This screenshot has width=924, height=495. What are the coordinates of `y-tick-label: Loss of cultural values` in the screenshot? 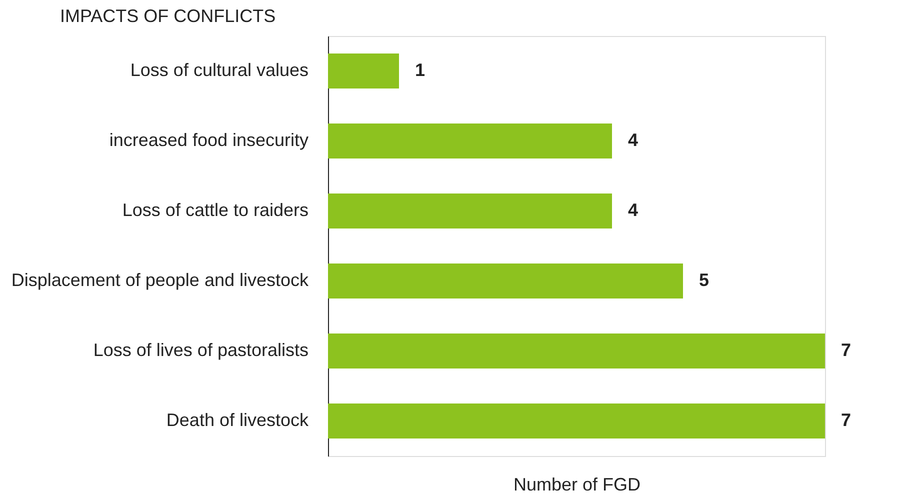 It's located at (219, 70).